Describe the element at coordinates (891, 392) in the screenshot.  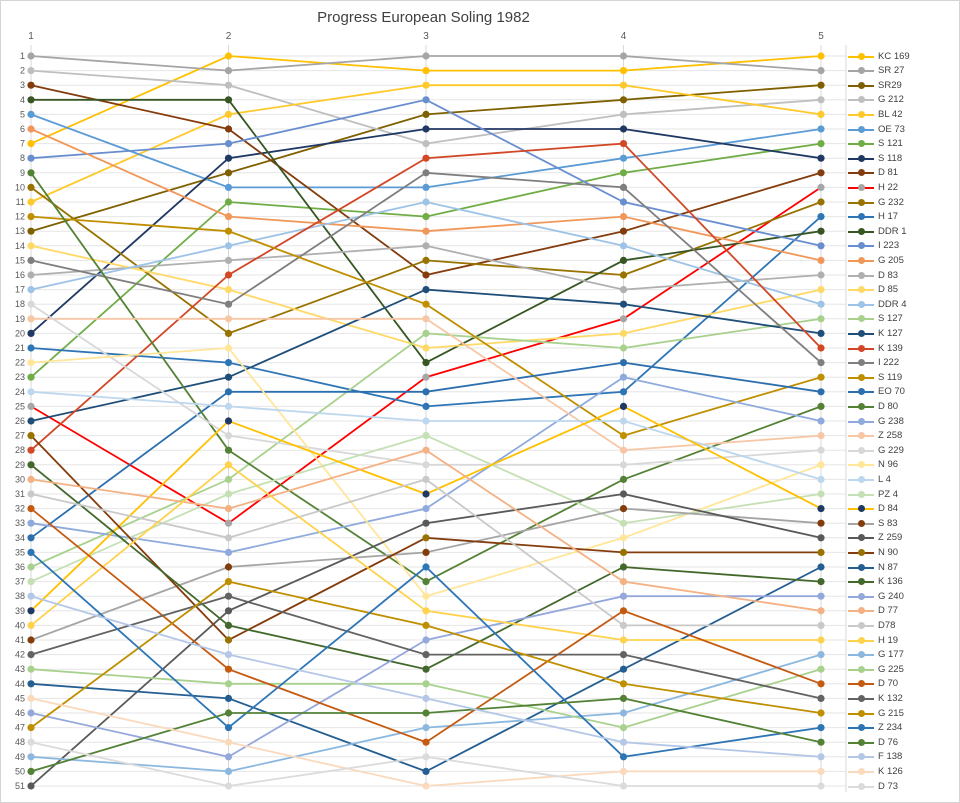
I see `legend-label: EO 70` at that location.